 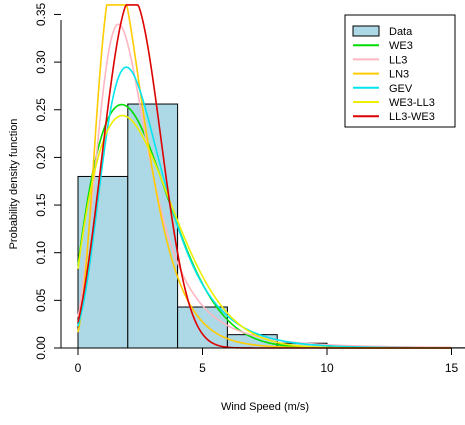 I want to click on x-tick-label: 5, so click(x=202, y=368).